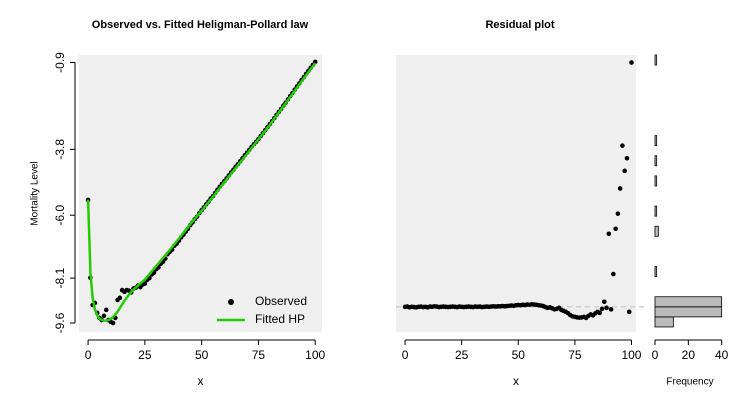 The image size is (750, 400). I want to click on y-tick-label: -6.0, so click(60, 215).